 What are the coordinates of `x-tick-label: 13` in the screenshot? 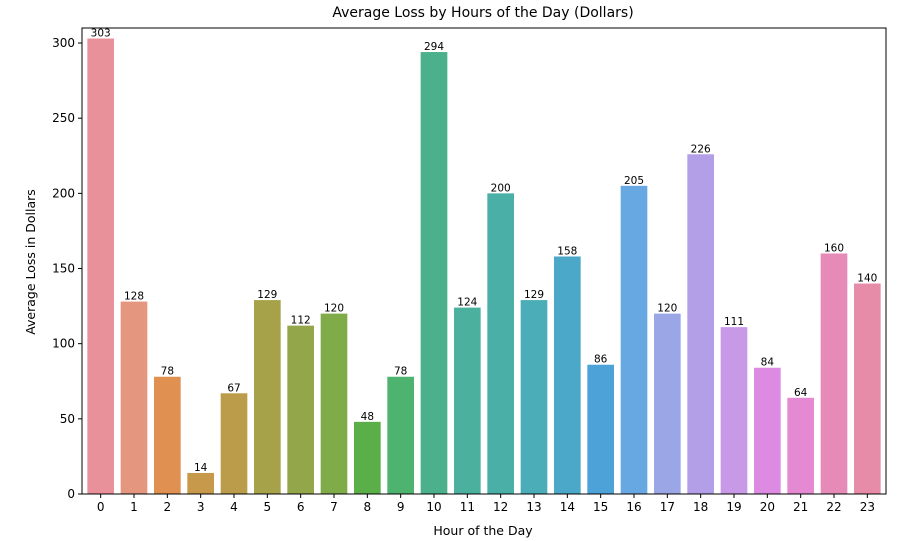 It's located at (533, 507).